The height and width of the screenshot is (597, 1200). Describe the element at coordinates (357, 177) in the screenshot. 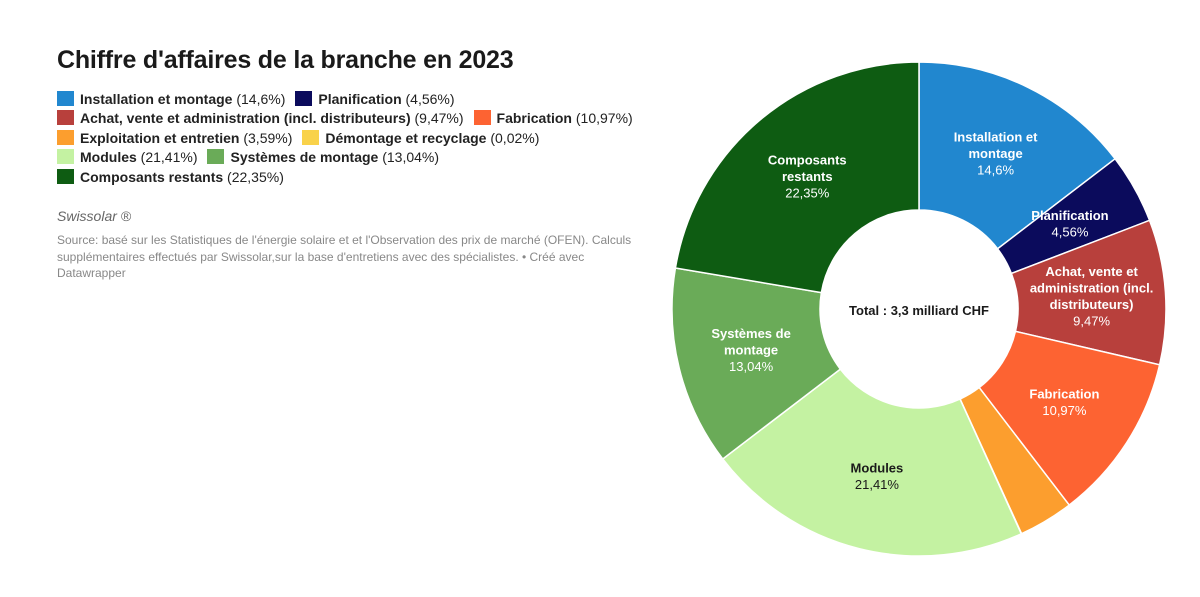

I see `legend-row: Composants restants (22,35%)` at that location.